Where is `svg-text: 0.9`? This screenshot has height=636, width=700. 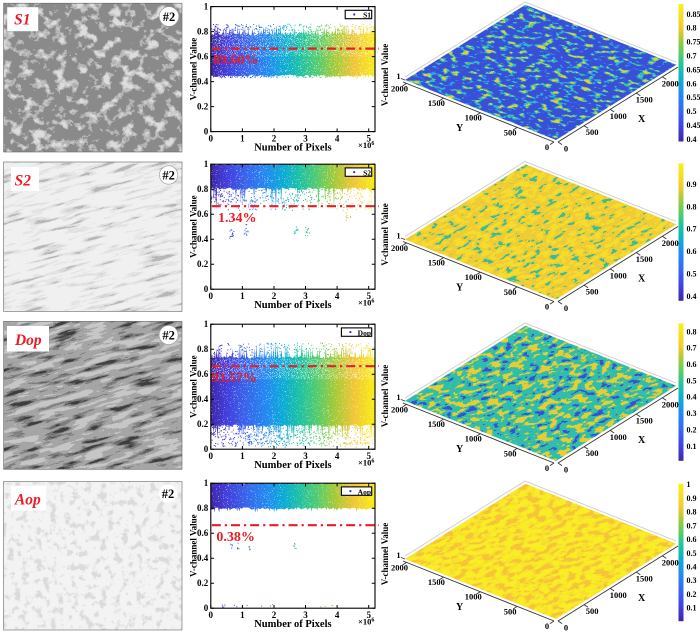
svg-text: 0.9 is located at coordinates (692, 498).